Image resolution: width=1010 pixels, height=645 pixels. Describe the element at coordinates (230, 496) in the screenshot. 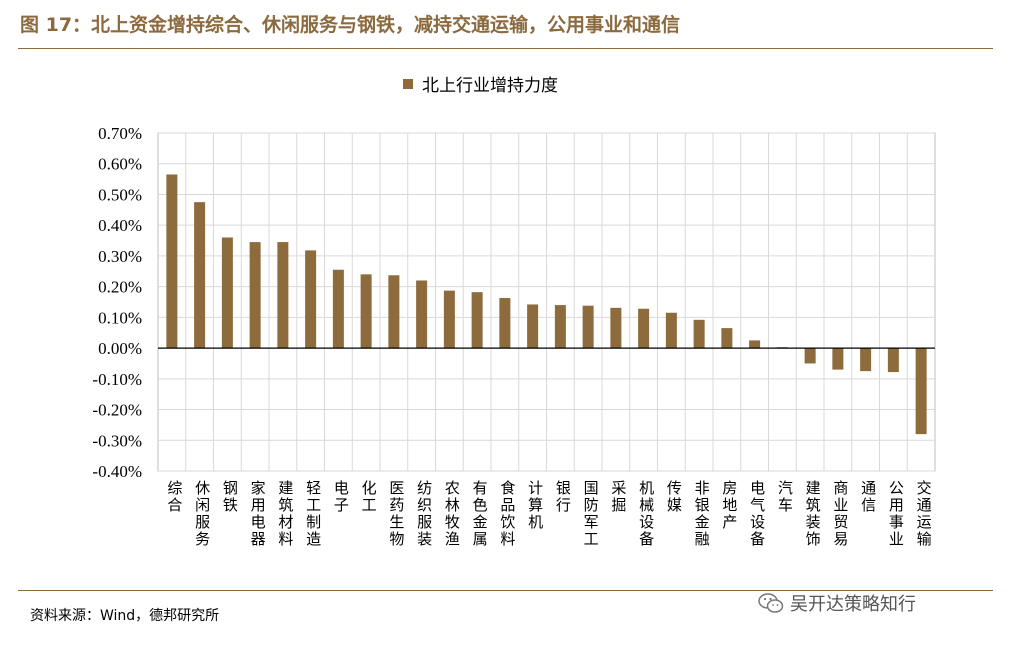

I see `x-tick-label: 钢铁` at that location.